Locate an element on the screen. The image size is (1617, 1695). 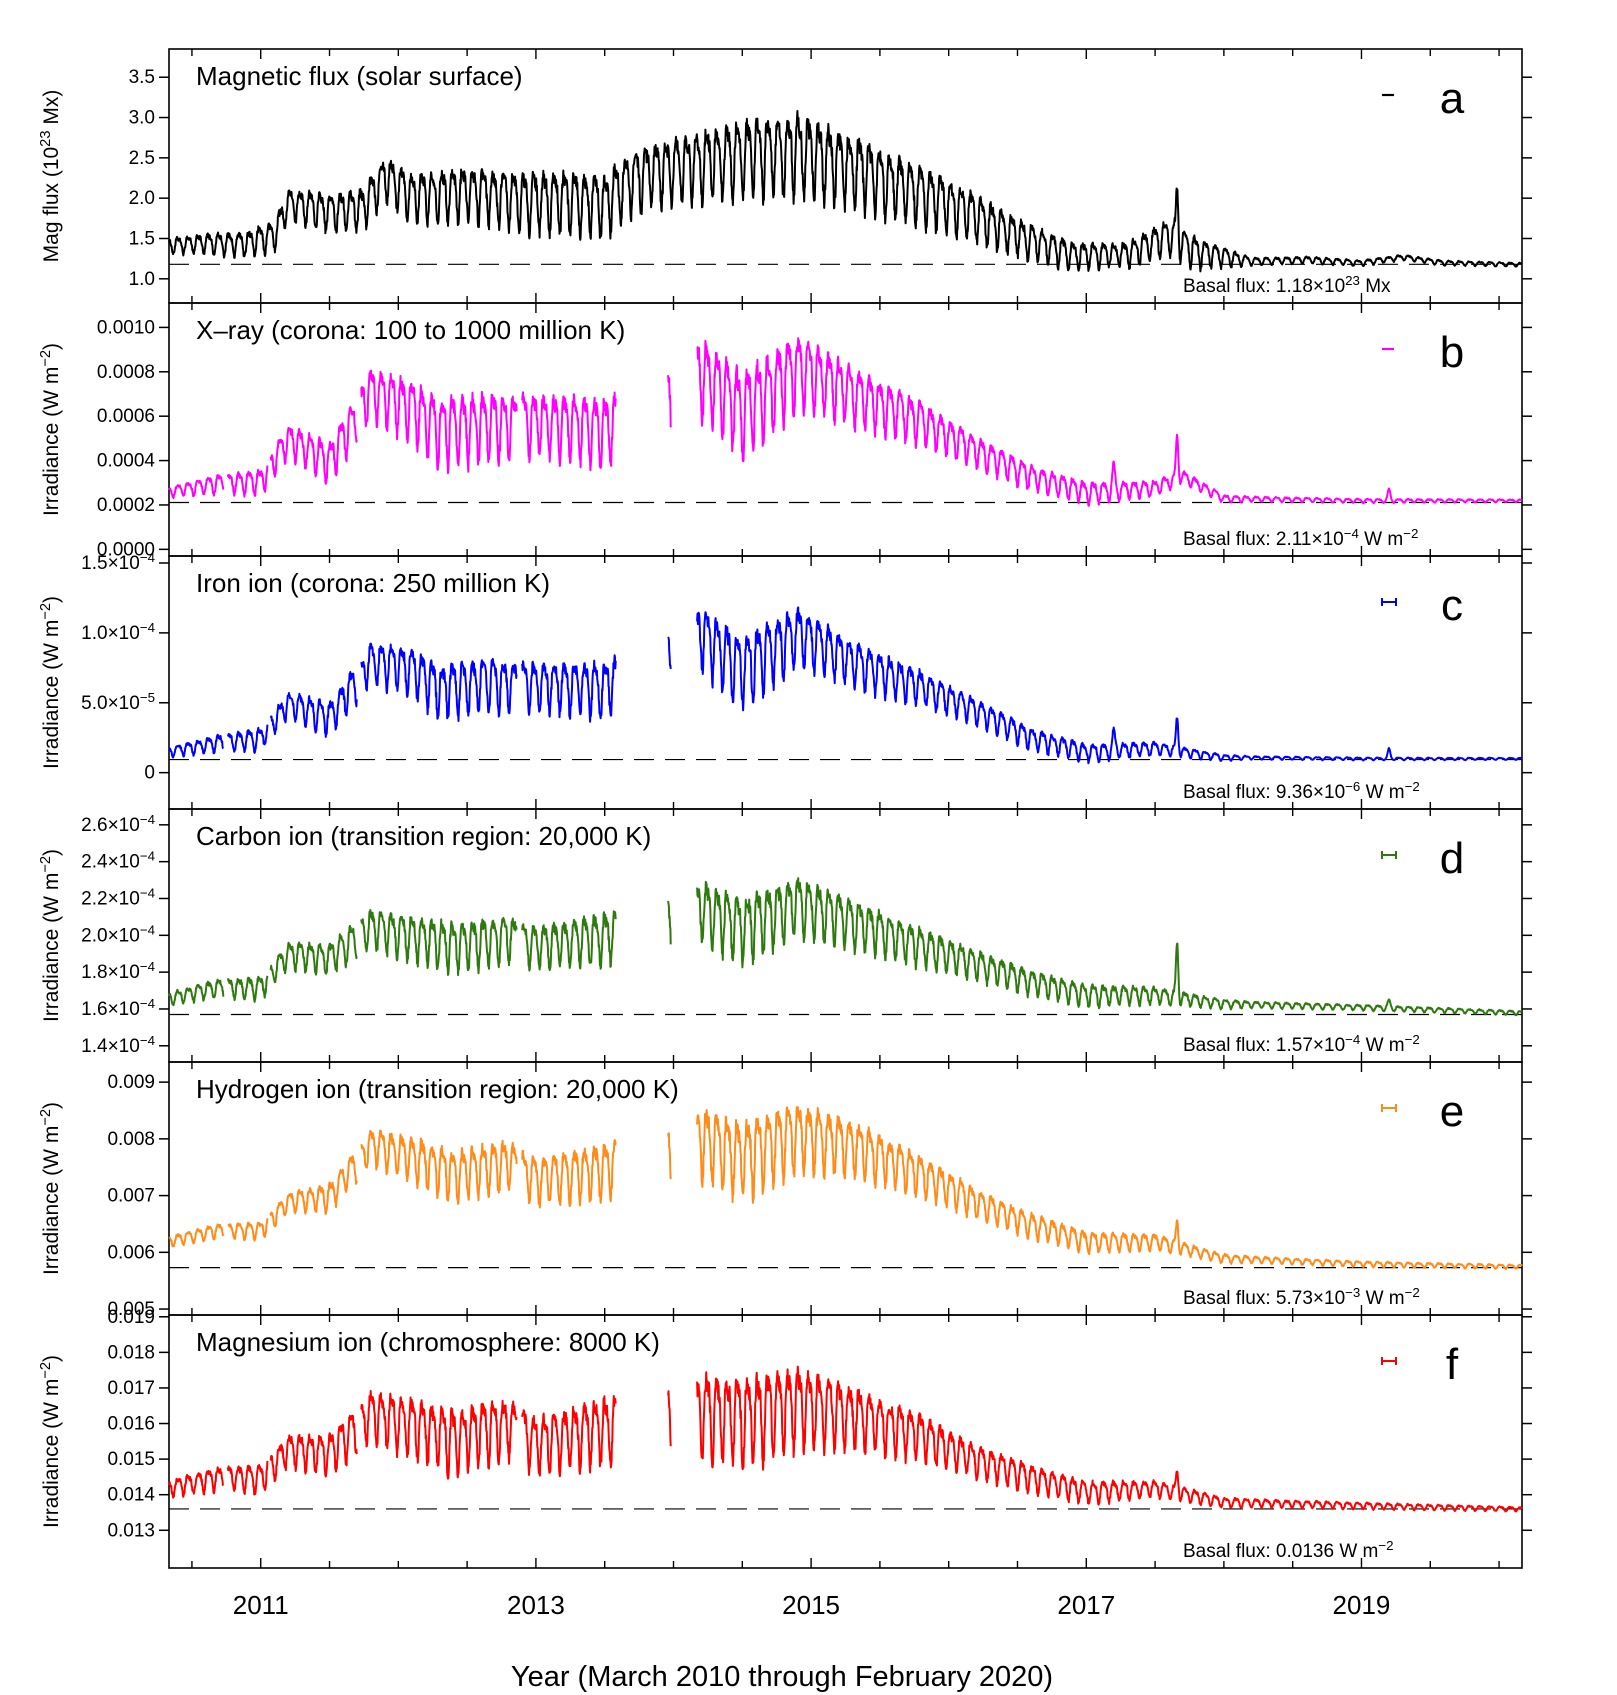
panel-letter: a is located at coordinates (1452, 98).